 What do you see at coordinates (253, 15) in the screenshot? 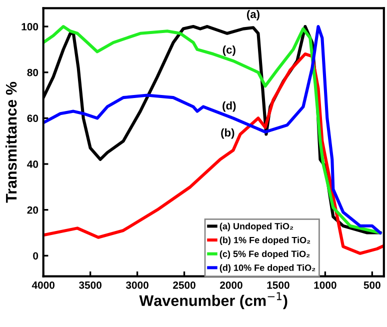
I see `annotation: (a)` at bounding box center [253, 15].